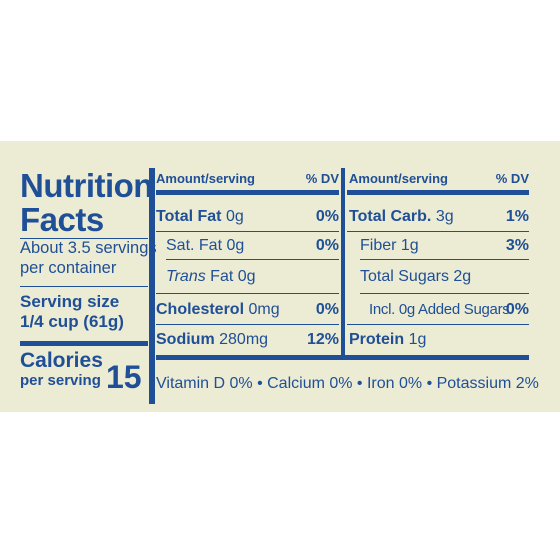  What do you see at coordinates (205, 178) in the screenshot?
I see `left-amount-header: Amount/serving` at bounding box center [205, 178].